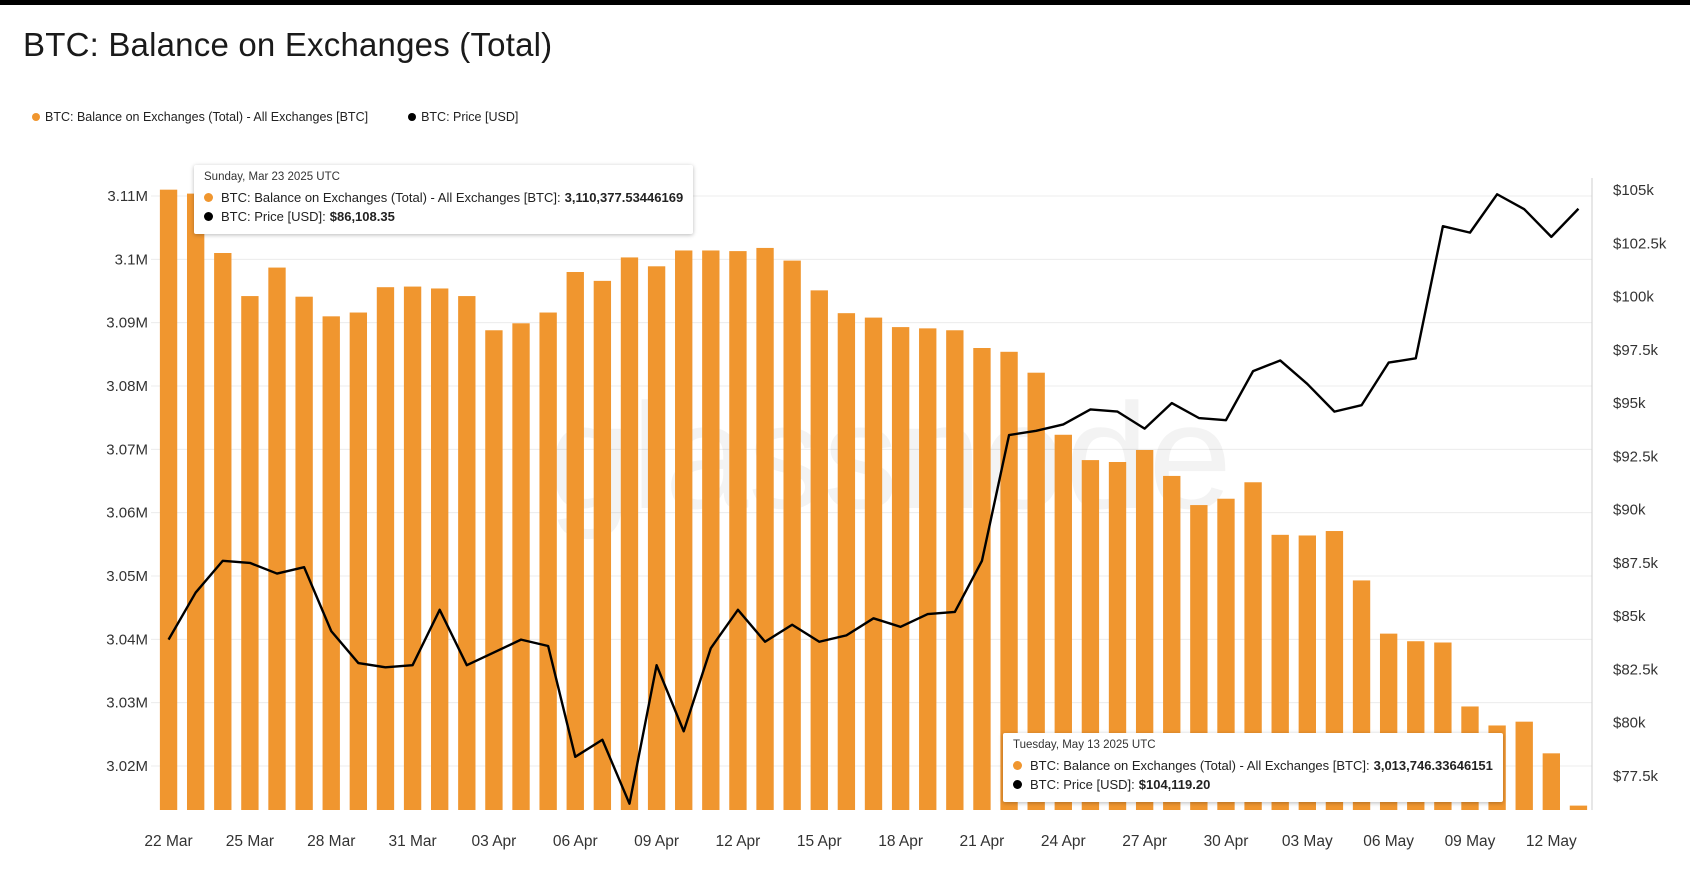 This screenshot has height=872, width=1690. I want to click on bar-18-apr, so click(900, 568).